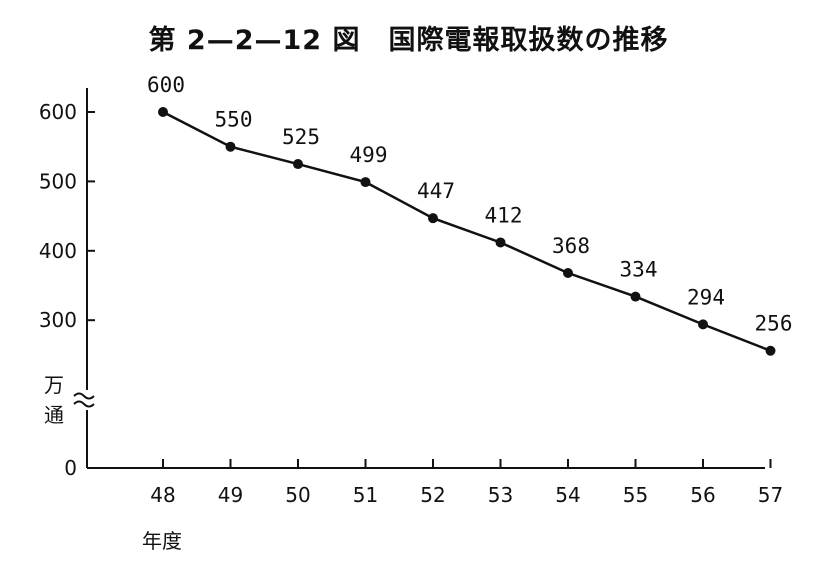  I want to click on x-tick-label: 56, so click(702, 495).